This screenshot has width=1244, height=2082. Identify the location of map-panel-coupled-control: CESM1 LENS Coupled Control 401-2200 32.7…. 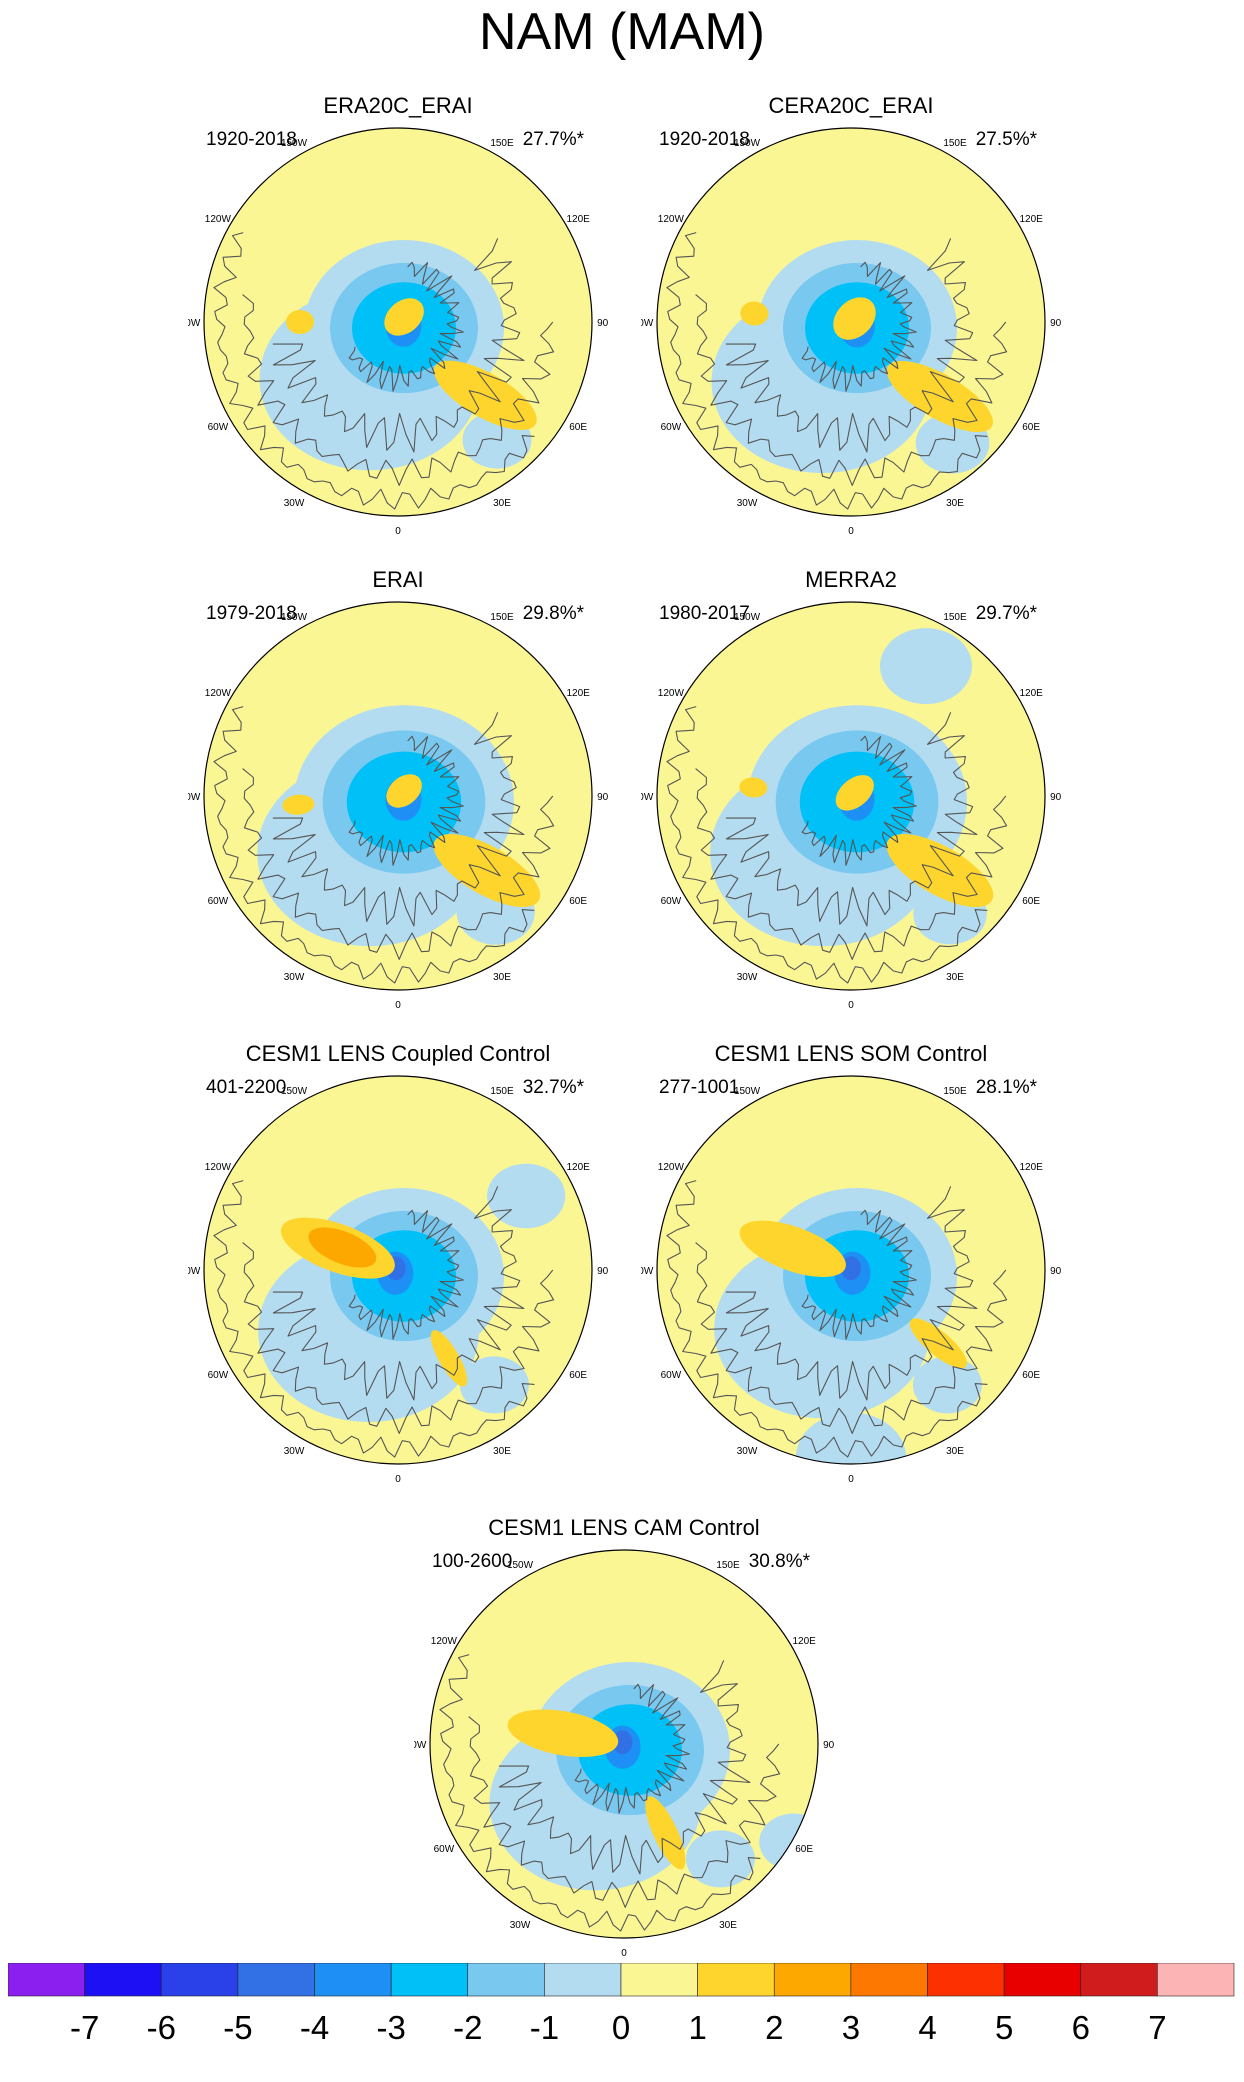
(398, 1263).